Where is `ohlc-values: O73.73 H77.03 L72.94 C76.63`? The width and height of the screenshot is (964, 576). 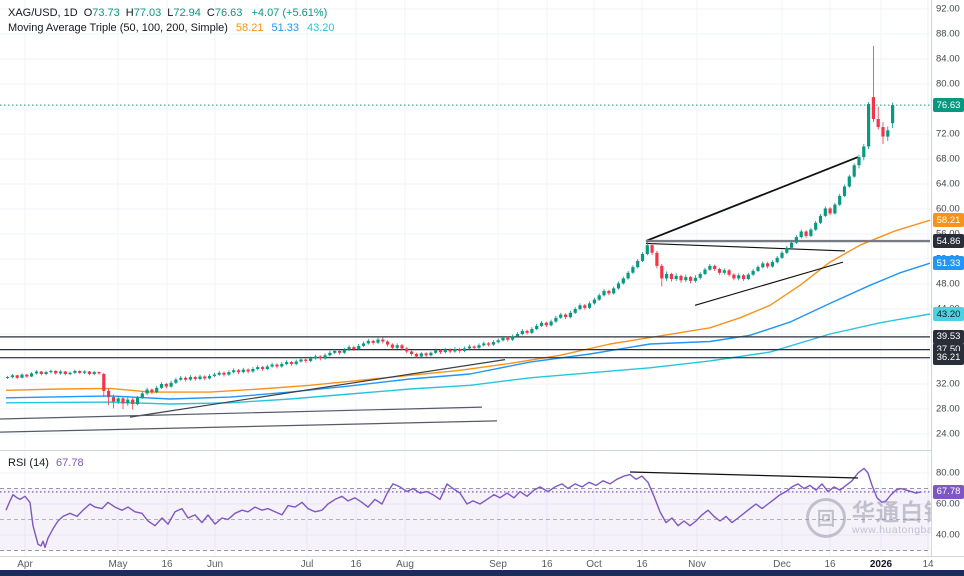
ohlc-values: O73.73 H77.03 L72.94 C76.63 is located at coordinates (160, 13).